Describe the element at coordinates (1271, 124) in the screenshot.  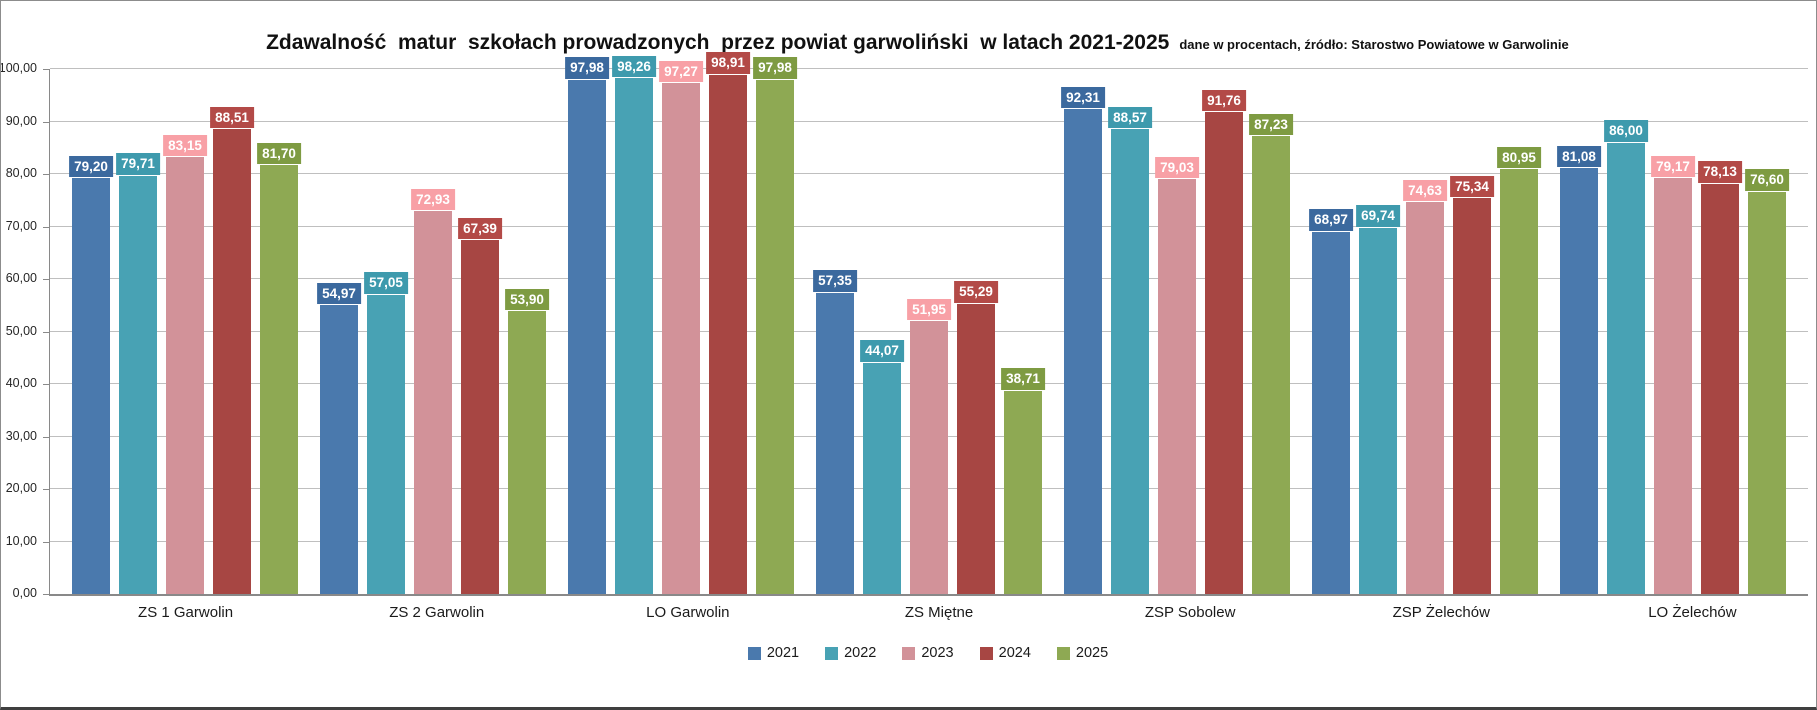
I see `bar-value-label-2025-zsp-sobolew: 87,23` at that location.